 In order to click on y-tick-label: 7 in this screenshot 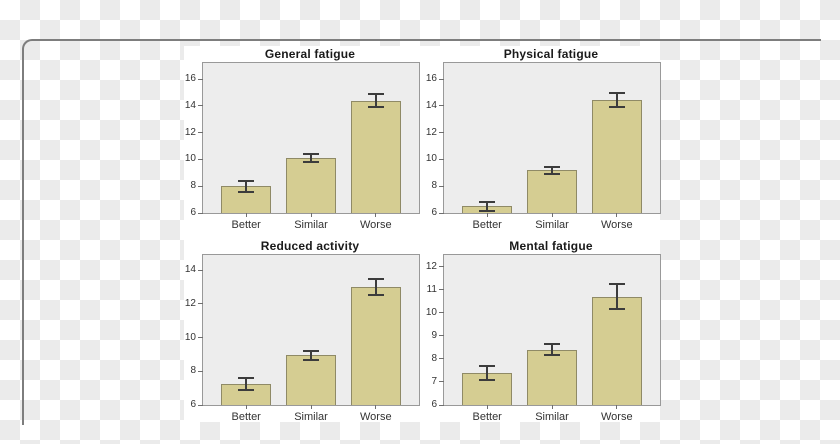, I will do `click(434, 381)`.